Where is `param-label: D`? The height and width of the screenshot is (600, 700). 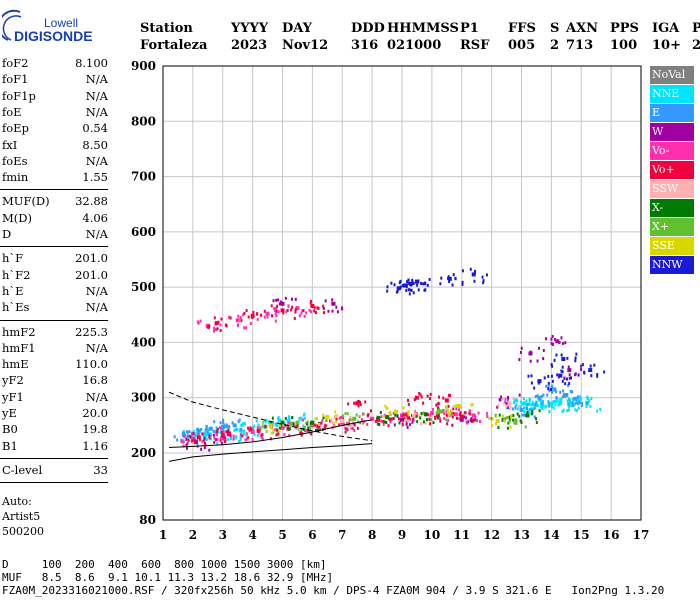 param-label: D is located at coordinates (7, 234).